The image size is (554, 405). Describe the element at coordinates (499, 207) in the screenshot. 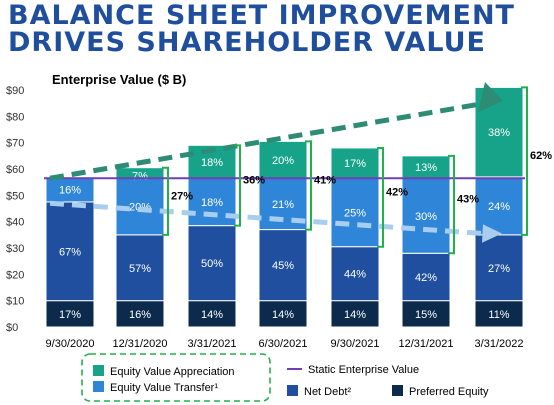

I see `bar-value-label: 24%` at that location.